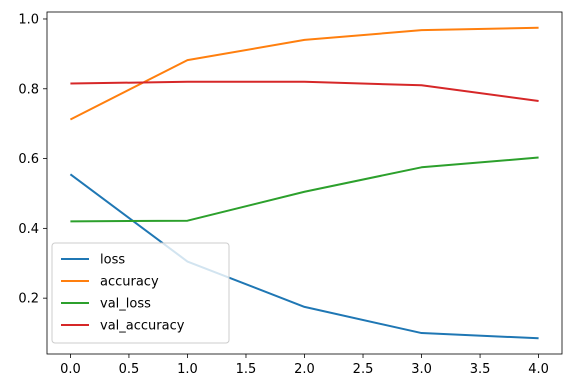  I want to click on legend: loss accuracy val_loss val_accuracy, so click(140, 293).